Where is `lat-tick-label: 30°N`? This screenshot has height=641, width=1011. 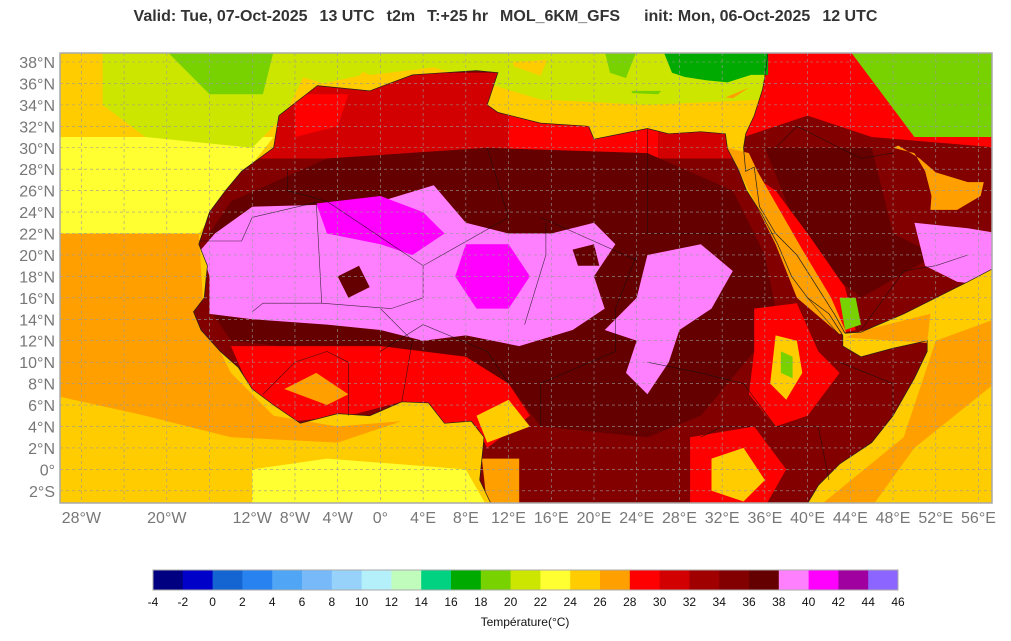 lat-tick-label: 30°N is located at coordinates (37, 149).